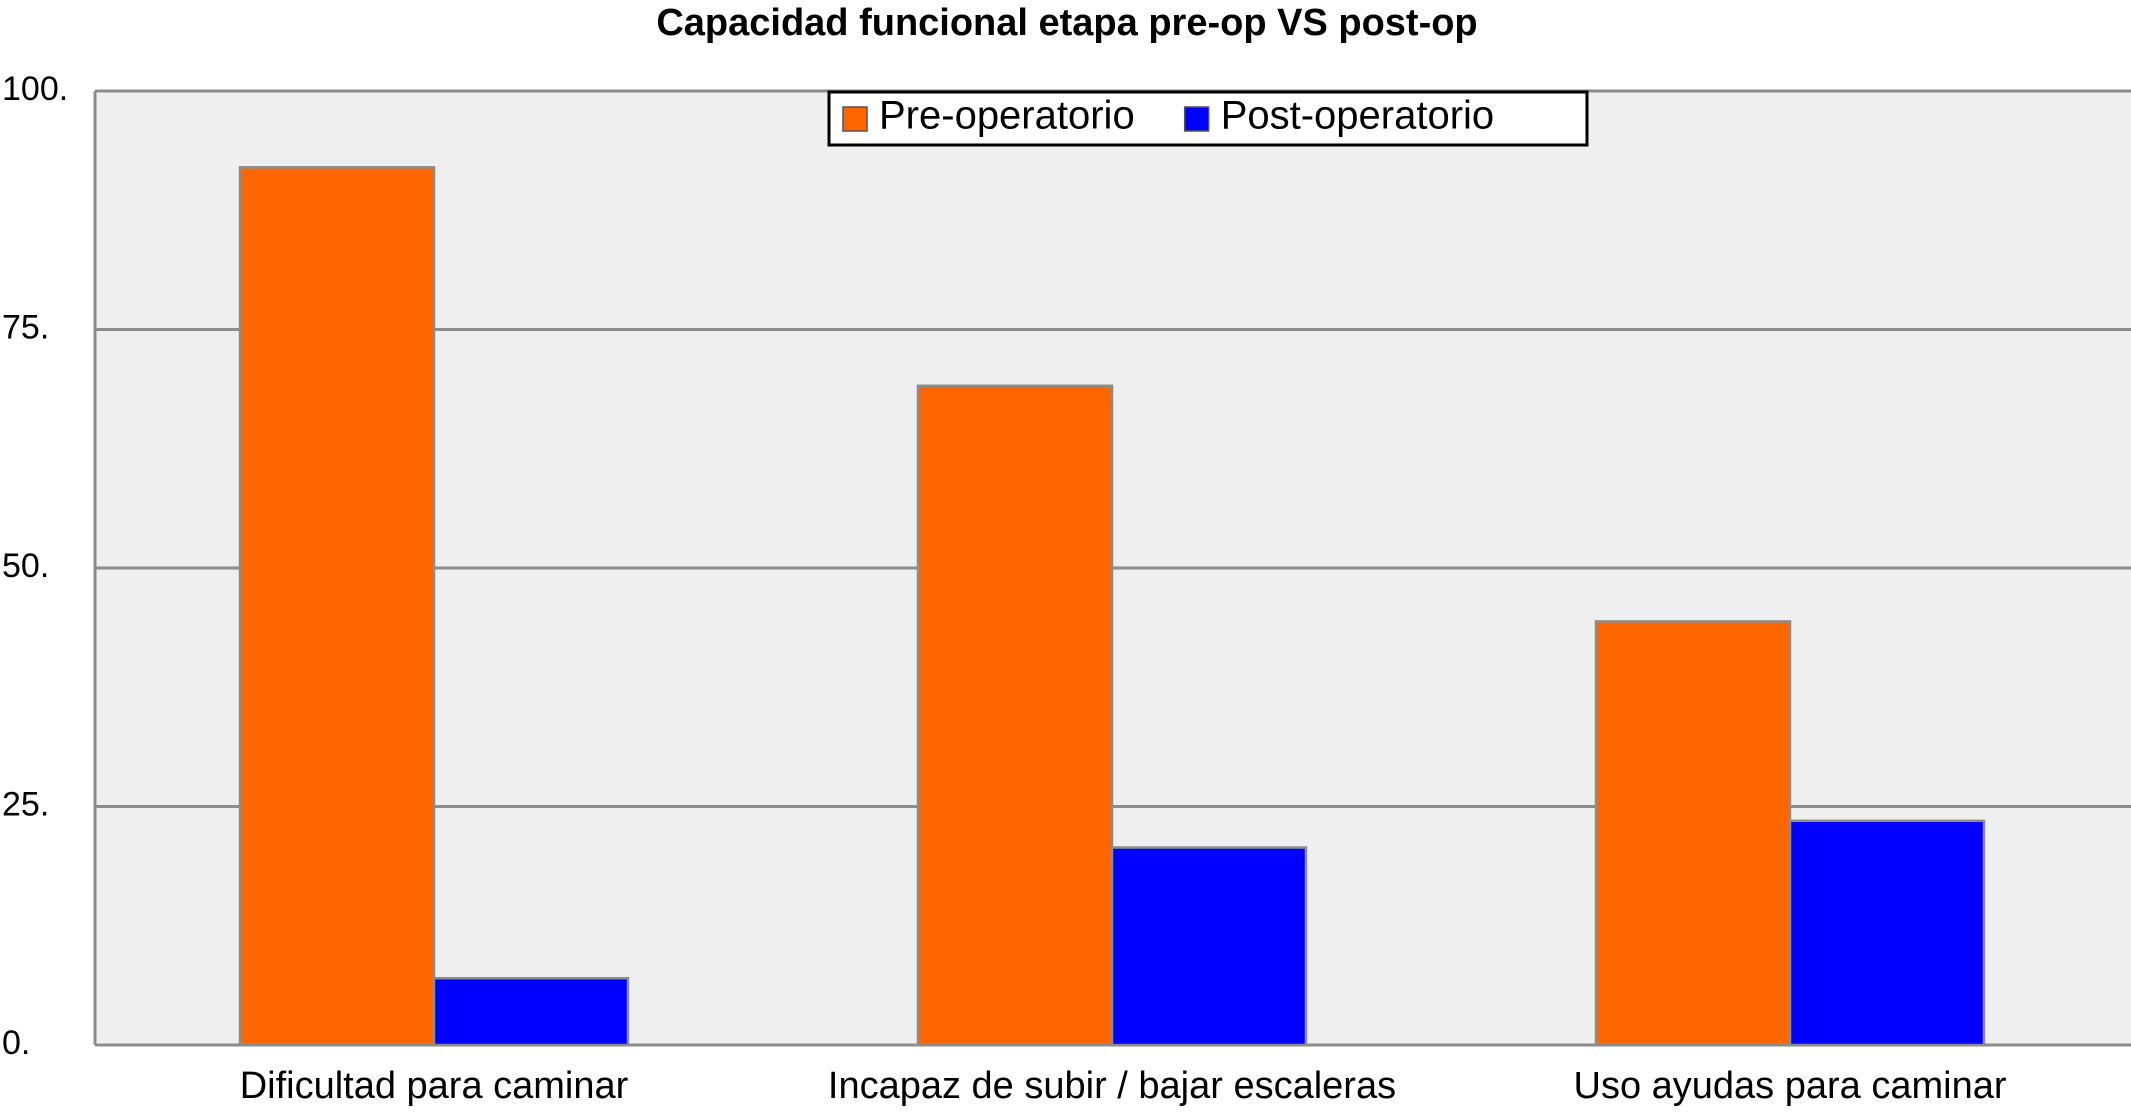 The image size is (2131, 1118). What do you see at coordinates (1112, 1086) in the screenshot?
I see `x-tick-label: Incapaz de subir / bajar escaleras` at bounding box center [1112, 1086].